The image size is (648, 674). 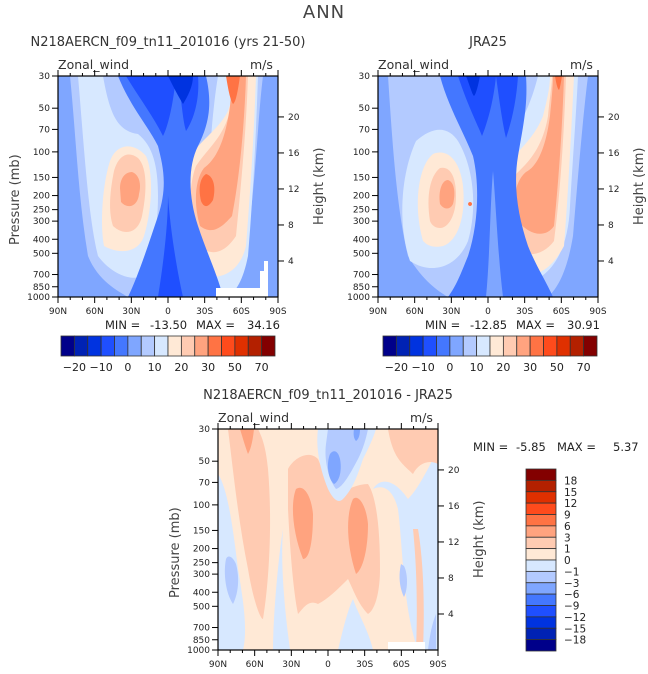 I want to click on y-right-tick-label: 20, so click(x=294, y=118).